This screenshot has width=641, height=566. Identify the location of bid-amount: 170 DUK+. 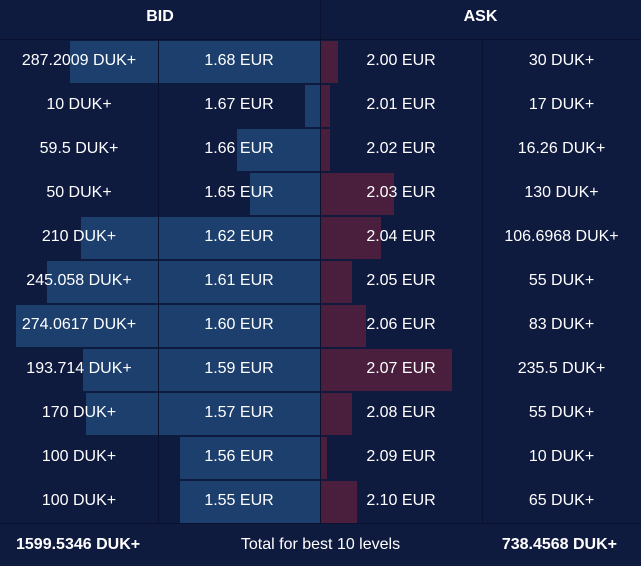
(79, 412).